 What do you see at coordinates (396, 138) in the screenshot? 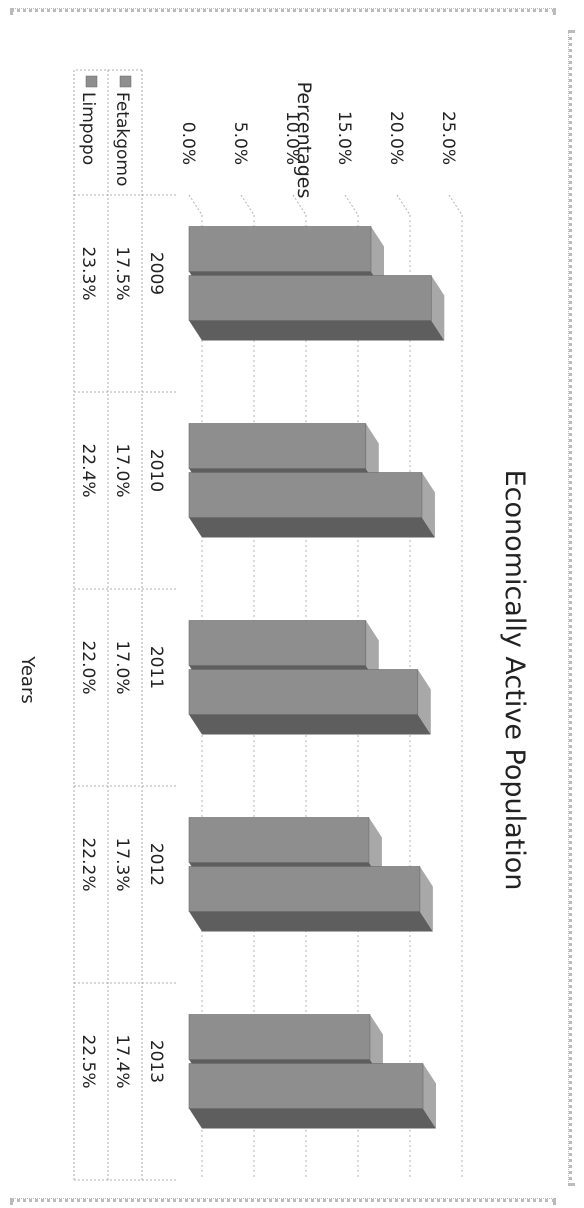
I see `y-tick-label: 20.0%` at bounding box center [396, 138].